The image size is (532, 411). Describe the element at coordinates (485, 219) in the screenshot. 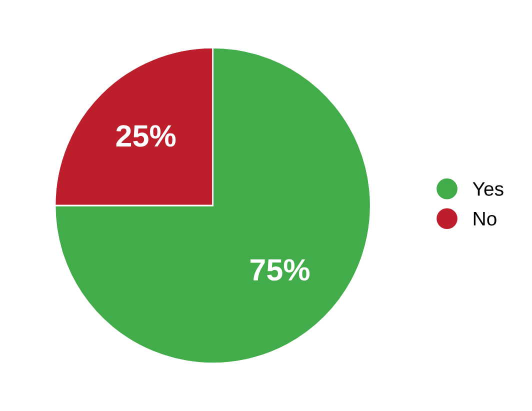

I see `legend-label: No` at that location.